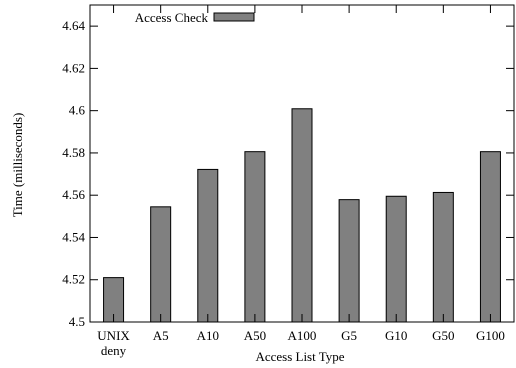 Image resolution: width=516 pixels, height=368 pixels. What do you see at coordinates (172, 17) in the screenshot?
I see `legend-label: Access Check` at bounding box center [172, 17].